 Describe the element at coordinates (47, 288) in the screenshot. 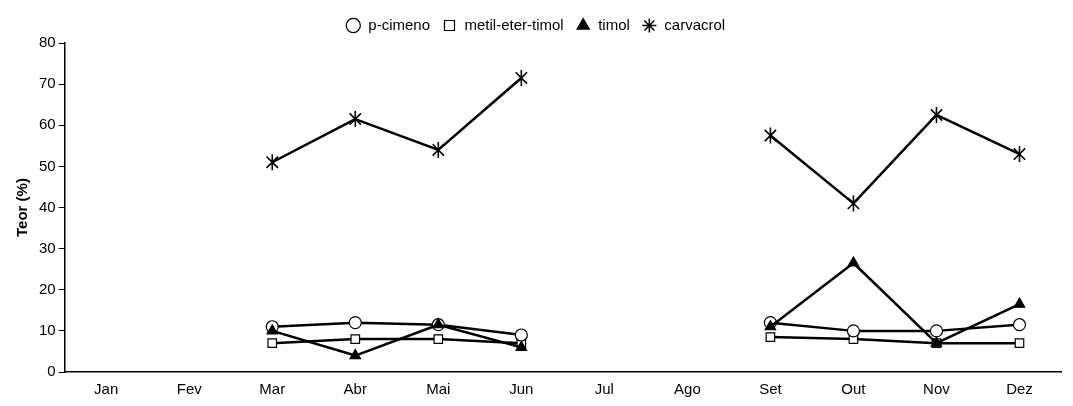

I see `y-tick-label: 20` at that location.